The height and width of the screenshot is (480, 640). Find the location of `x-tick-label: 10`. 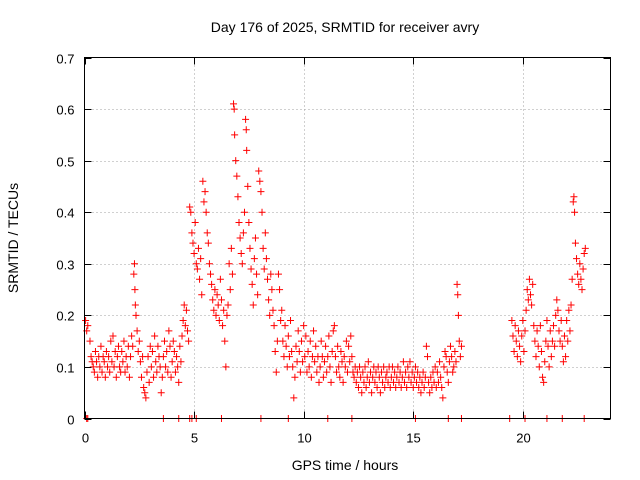

x-tick-label: 10 is located at coordinates (304, 438).